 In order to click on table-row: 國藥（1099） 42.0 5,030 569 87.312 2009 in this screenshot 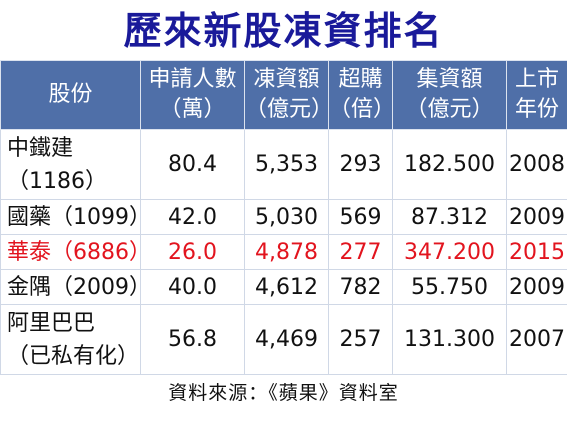, I will do `click(283, 217)`.